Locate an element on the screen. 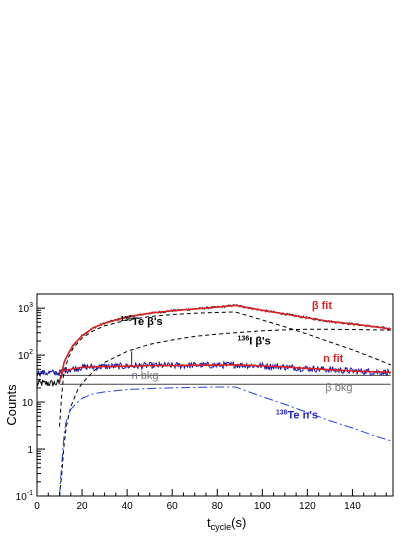 The image size is (415, 537). y-tick-label: 10 is located at coordinates (28, 403).